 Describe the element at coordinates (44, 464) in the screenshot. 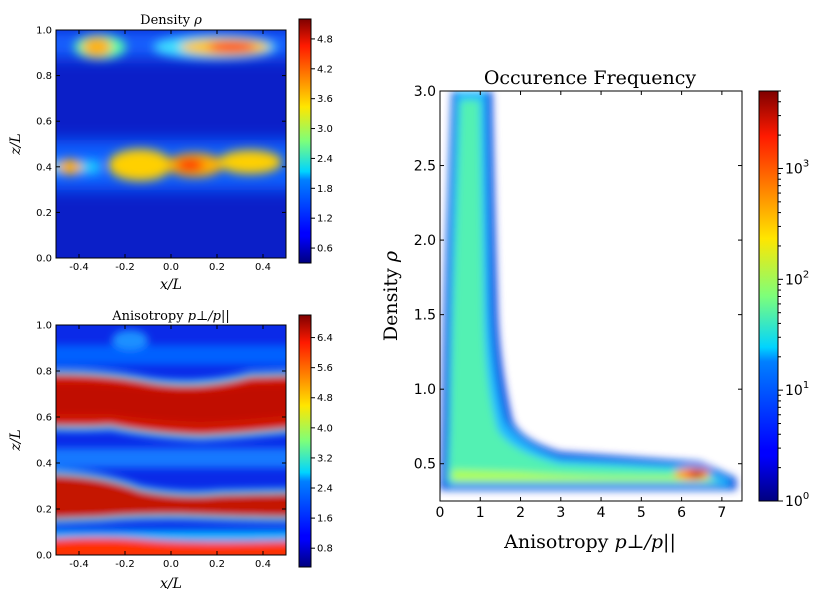

I see `anisotropy-y-tick-label: 0.4` at that location.